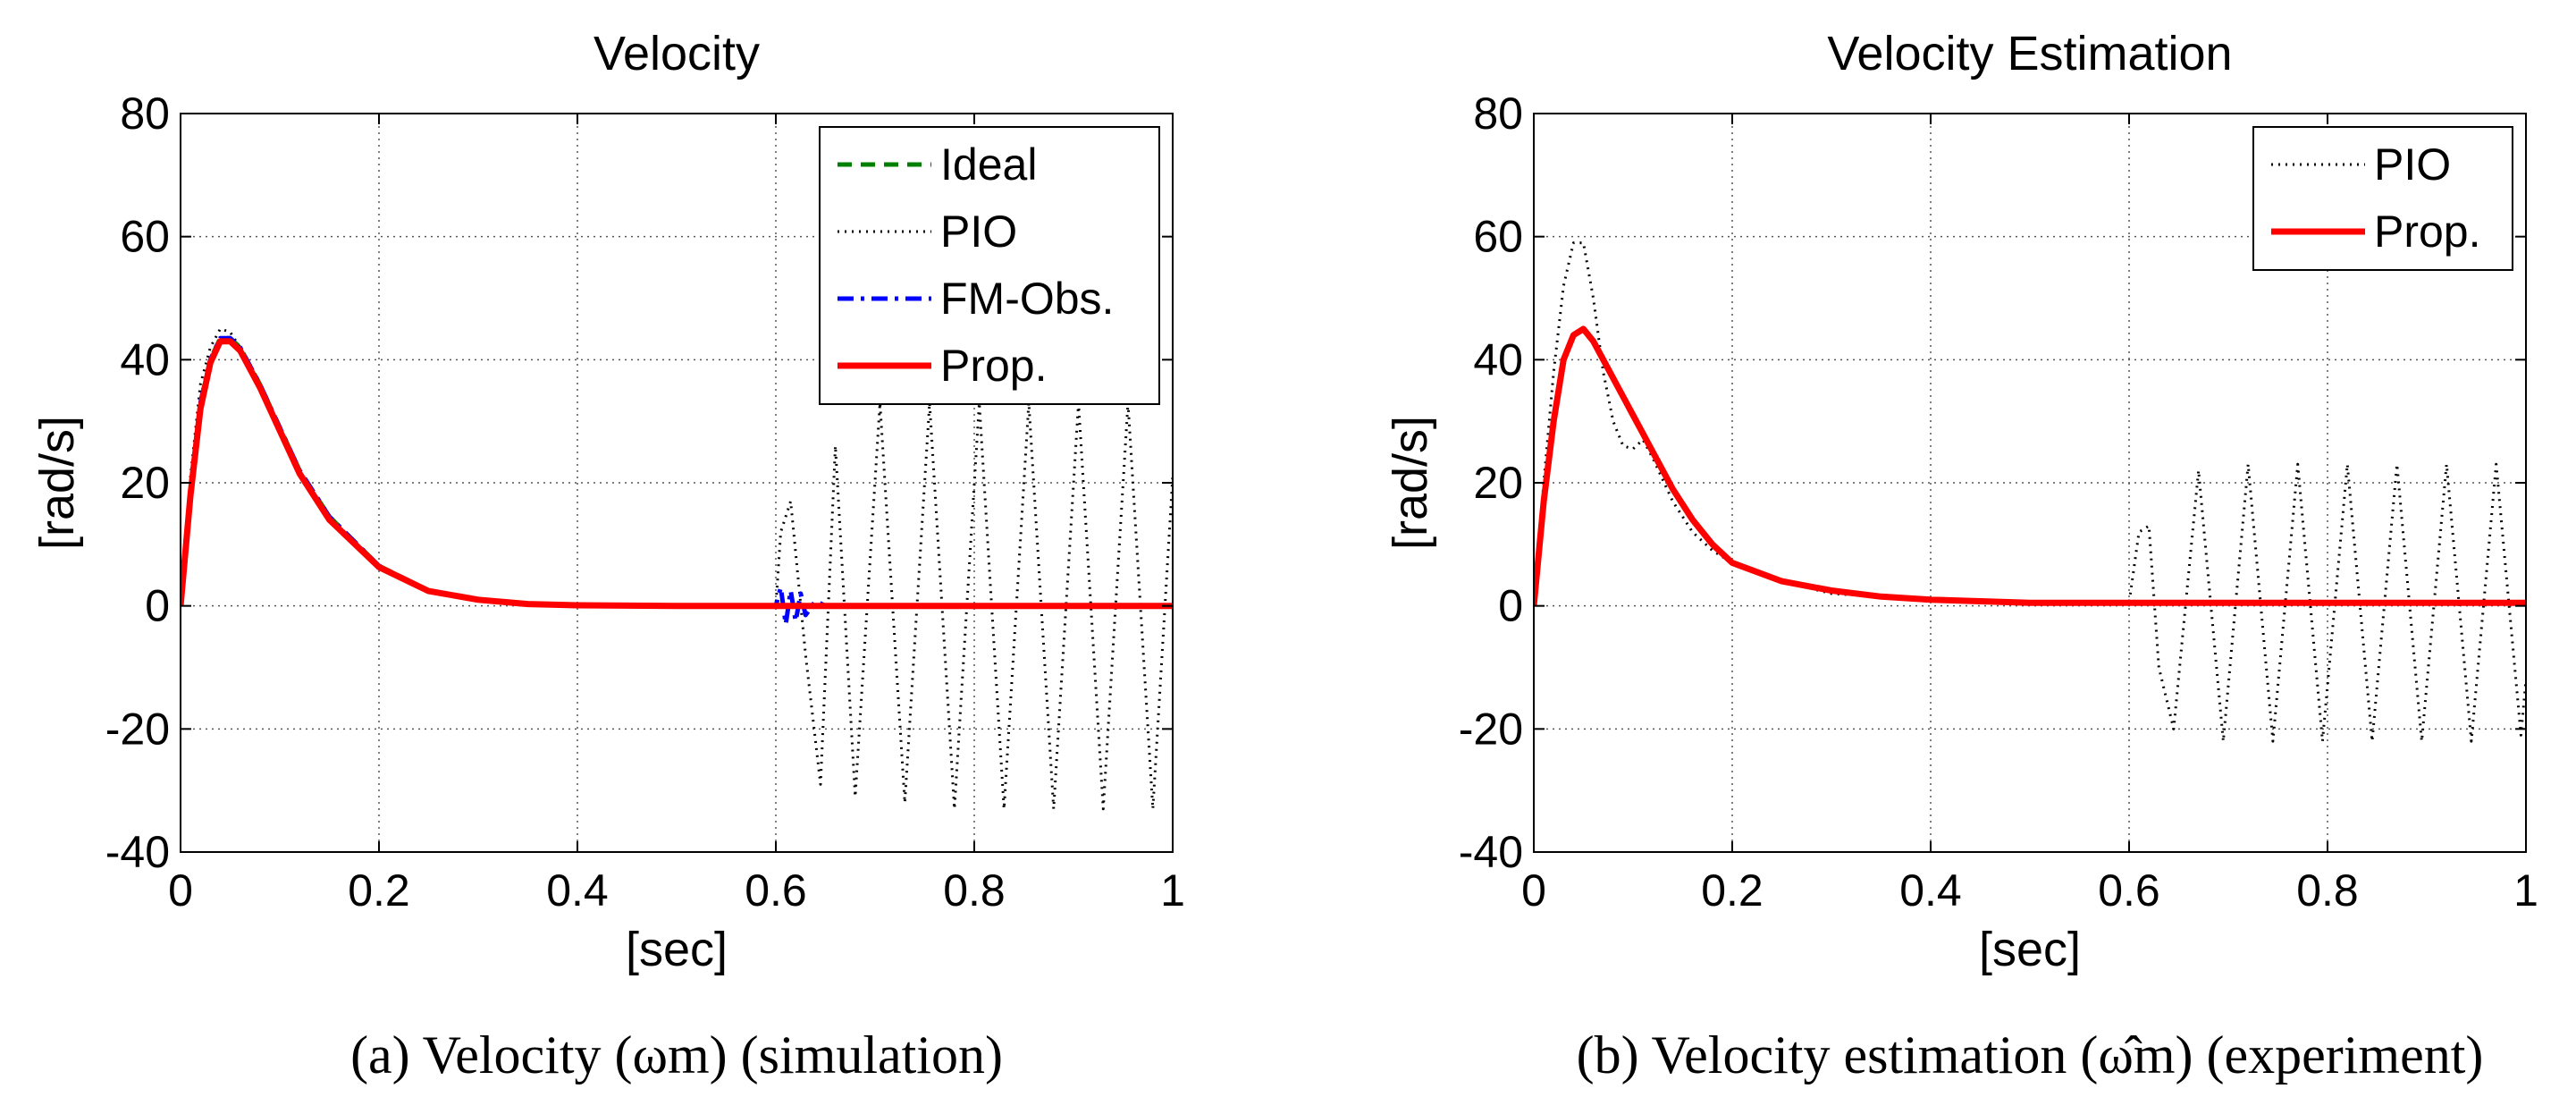  I want to click on legend: Ideal PIO FM-Obs. Prop., so click(990, 265).